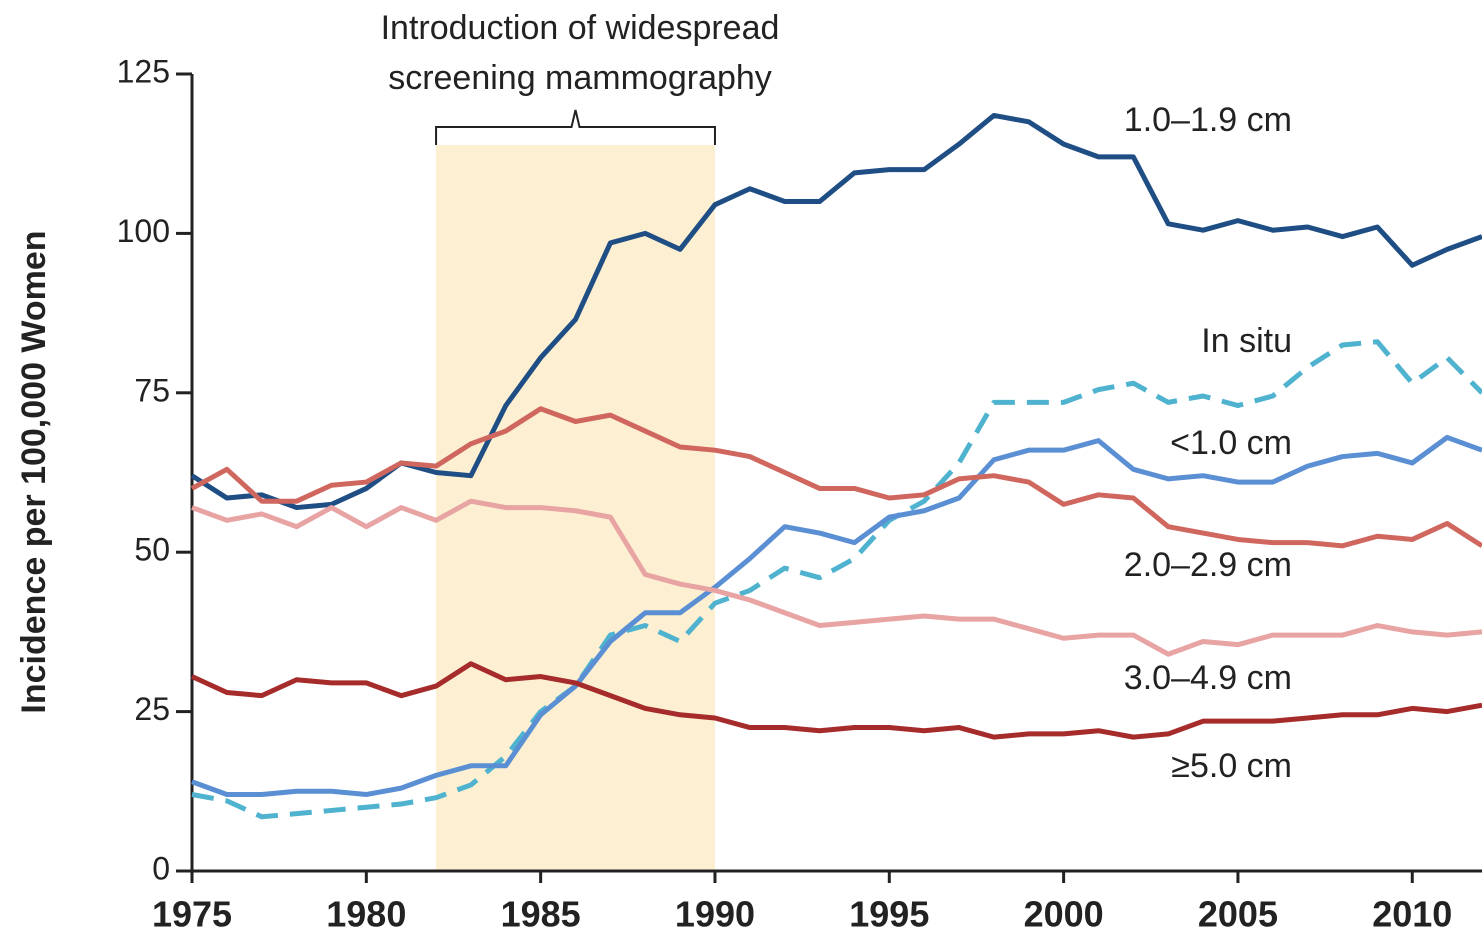  What do you see at coordinates (161, 868) in the screenshot?
I see `y-tick-label: 0` at bounding box center [161, 868].